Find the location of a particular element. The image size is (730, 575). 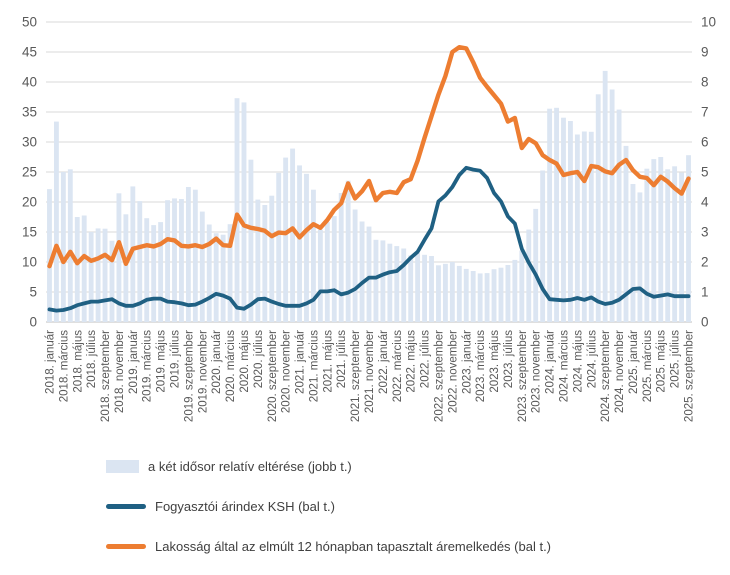

svg-text: 2025. szeptember is located at coordinates (690, 376).